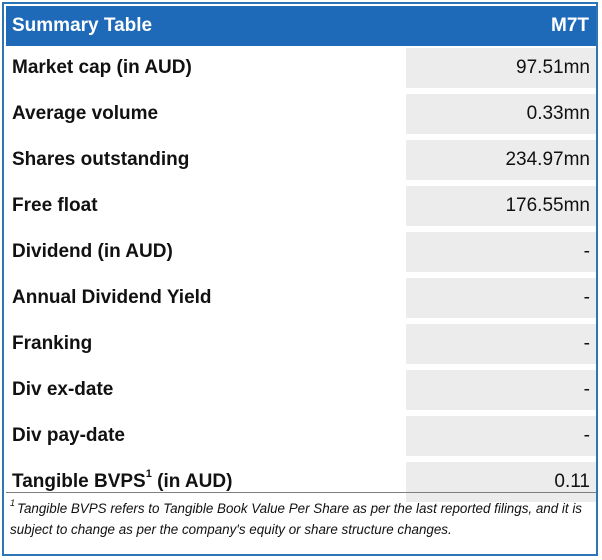  I want to click on row-label: Dividend (in AUD), so click(92, 251).